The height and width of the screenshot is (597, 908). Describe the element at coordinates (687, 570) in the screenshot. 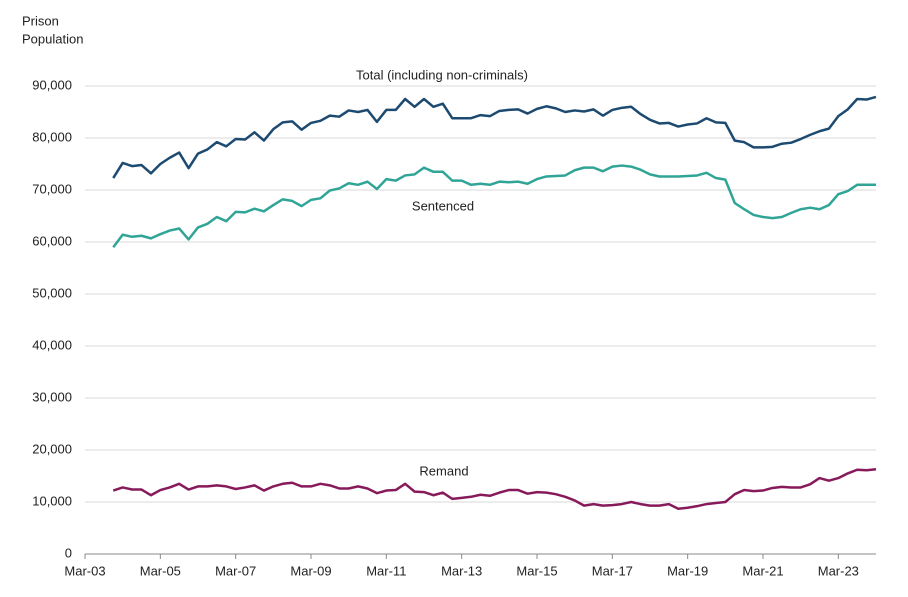

I see `x-tick-label: Mar-19` at that location.